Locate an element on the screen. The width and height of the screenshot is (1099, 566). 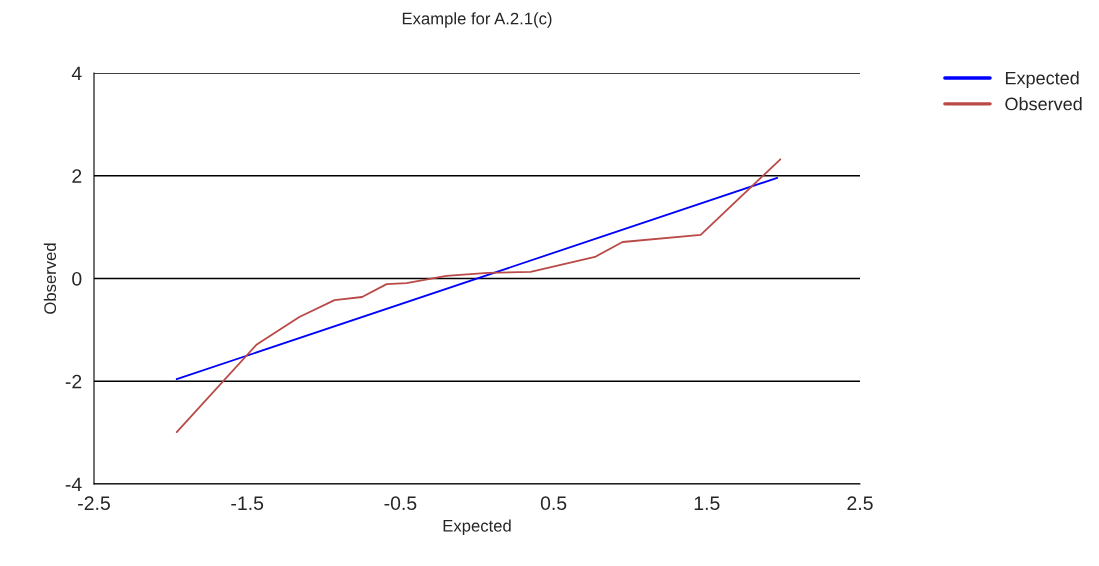
x-tick-label: 1.5 is located at coordinates (707, 503).